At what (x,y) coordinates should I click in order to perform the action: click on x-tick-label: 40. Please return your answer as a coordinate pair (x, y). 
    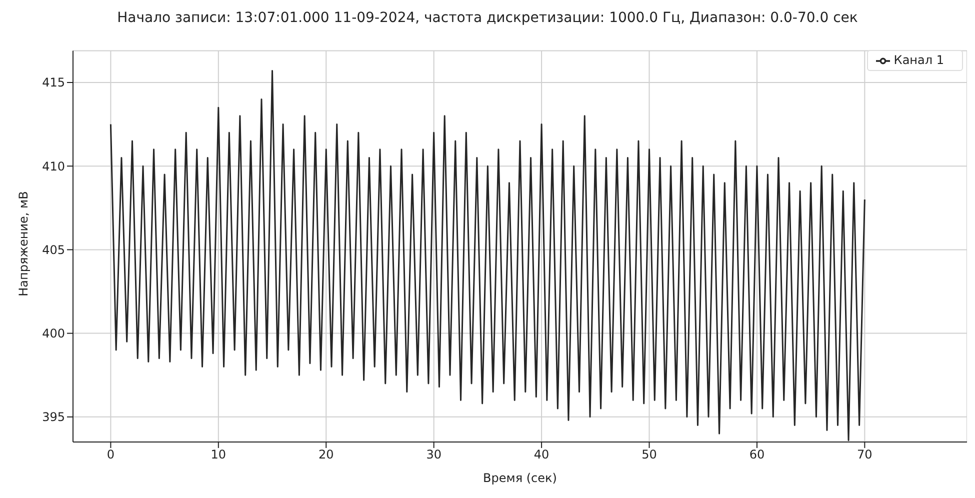
    Looking at the image, I should click on (542, 455).